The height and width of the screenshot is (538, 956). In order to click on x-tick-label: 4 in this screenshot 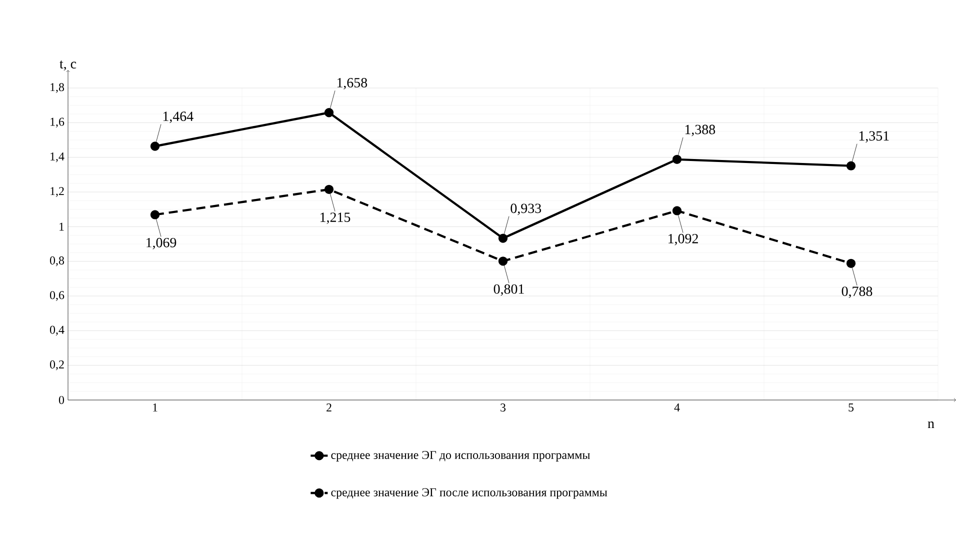, I will do `click(677, 408)`.